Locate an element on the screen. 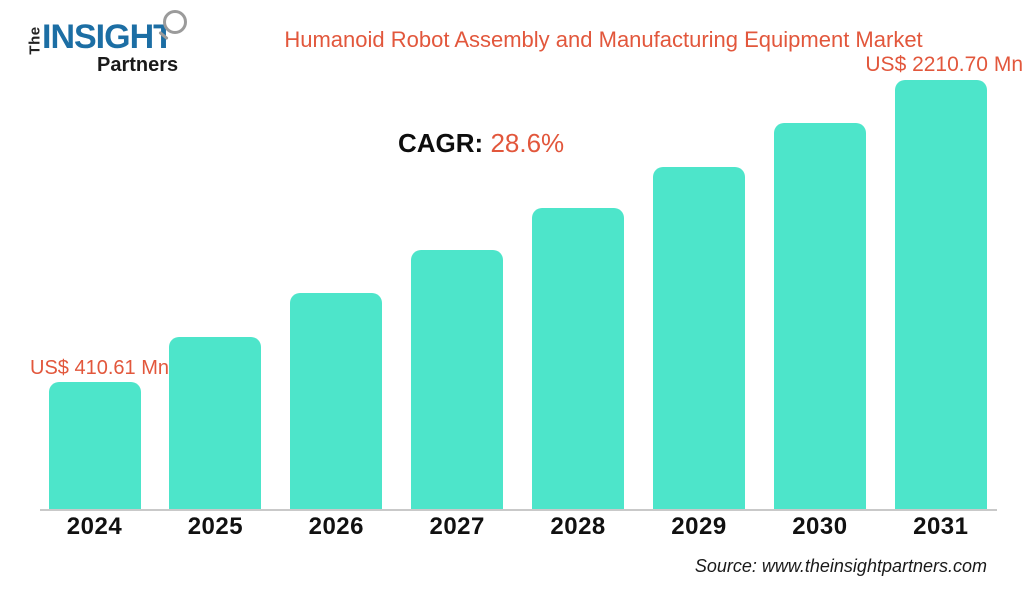  x-axis-label-2031: 2031 is located at coordinates (941, 526).